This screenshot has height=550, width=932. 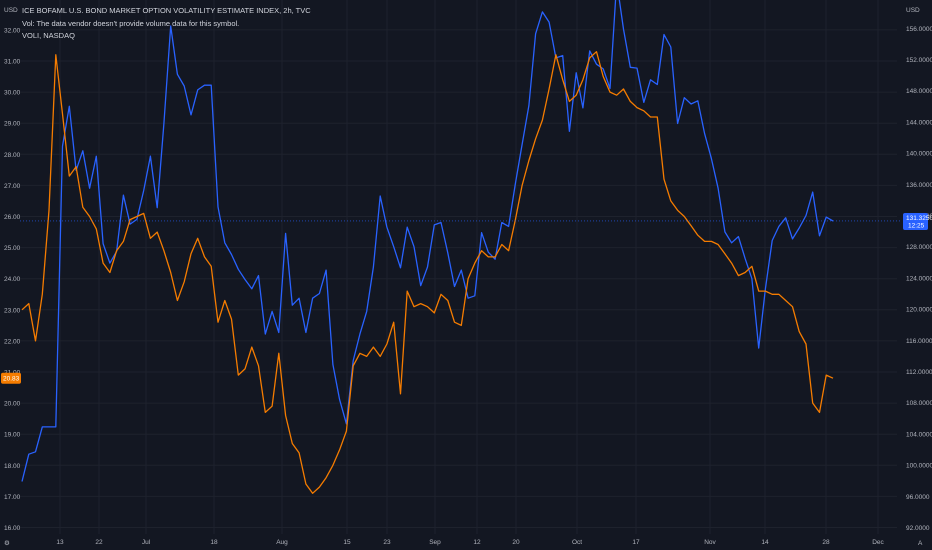 What do you see at coordinates (12, 528) in the screenshot?
I see `left-axis-tick-label: 16.00` at bounding box center [12, 528].